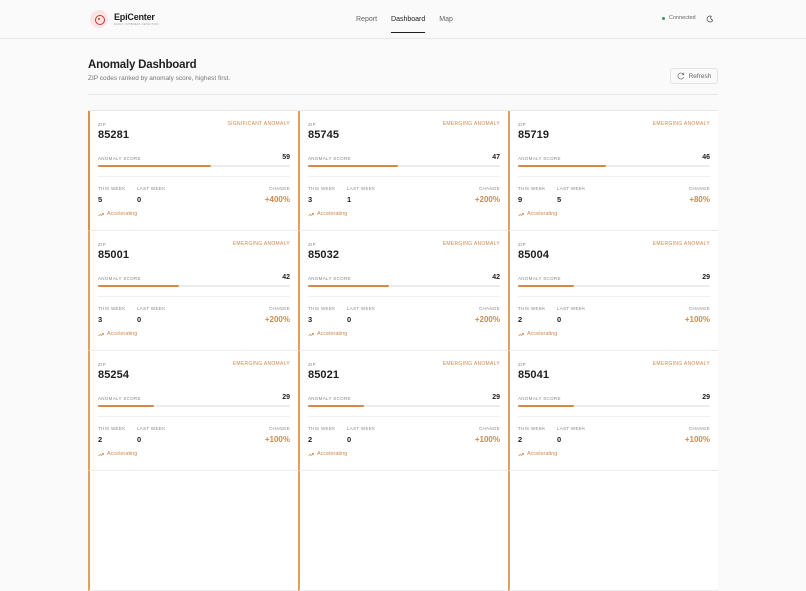 The width and height of the screenshot is (806, 591). I want to click on target-logo-icon, so click(99, 19).